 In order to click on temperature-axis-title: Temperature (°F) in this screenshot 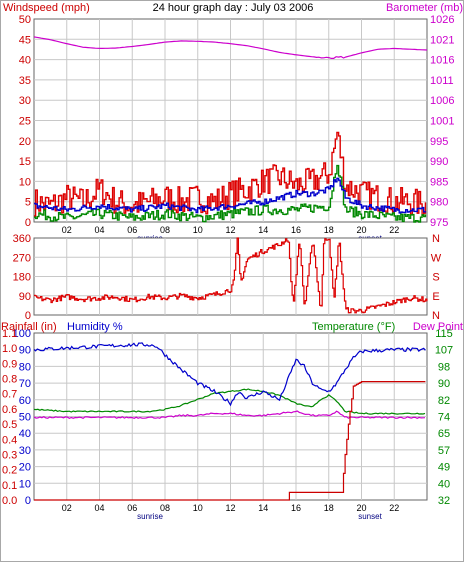, I will do `click(353, 327)`.